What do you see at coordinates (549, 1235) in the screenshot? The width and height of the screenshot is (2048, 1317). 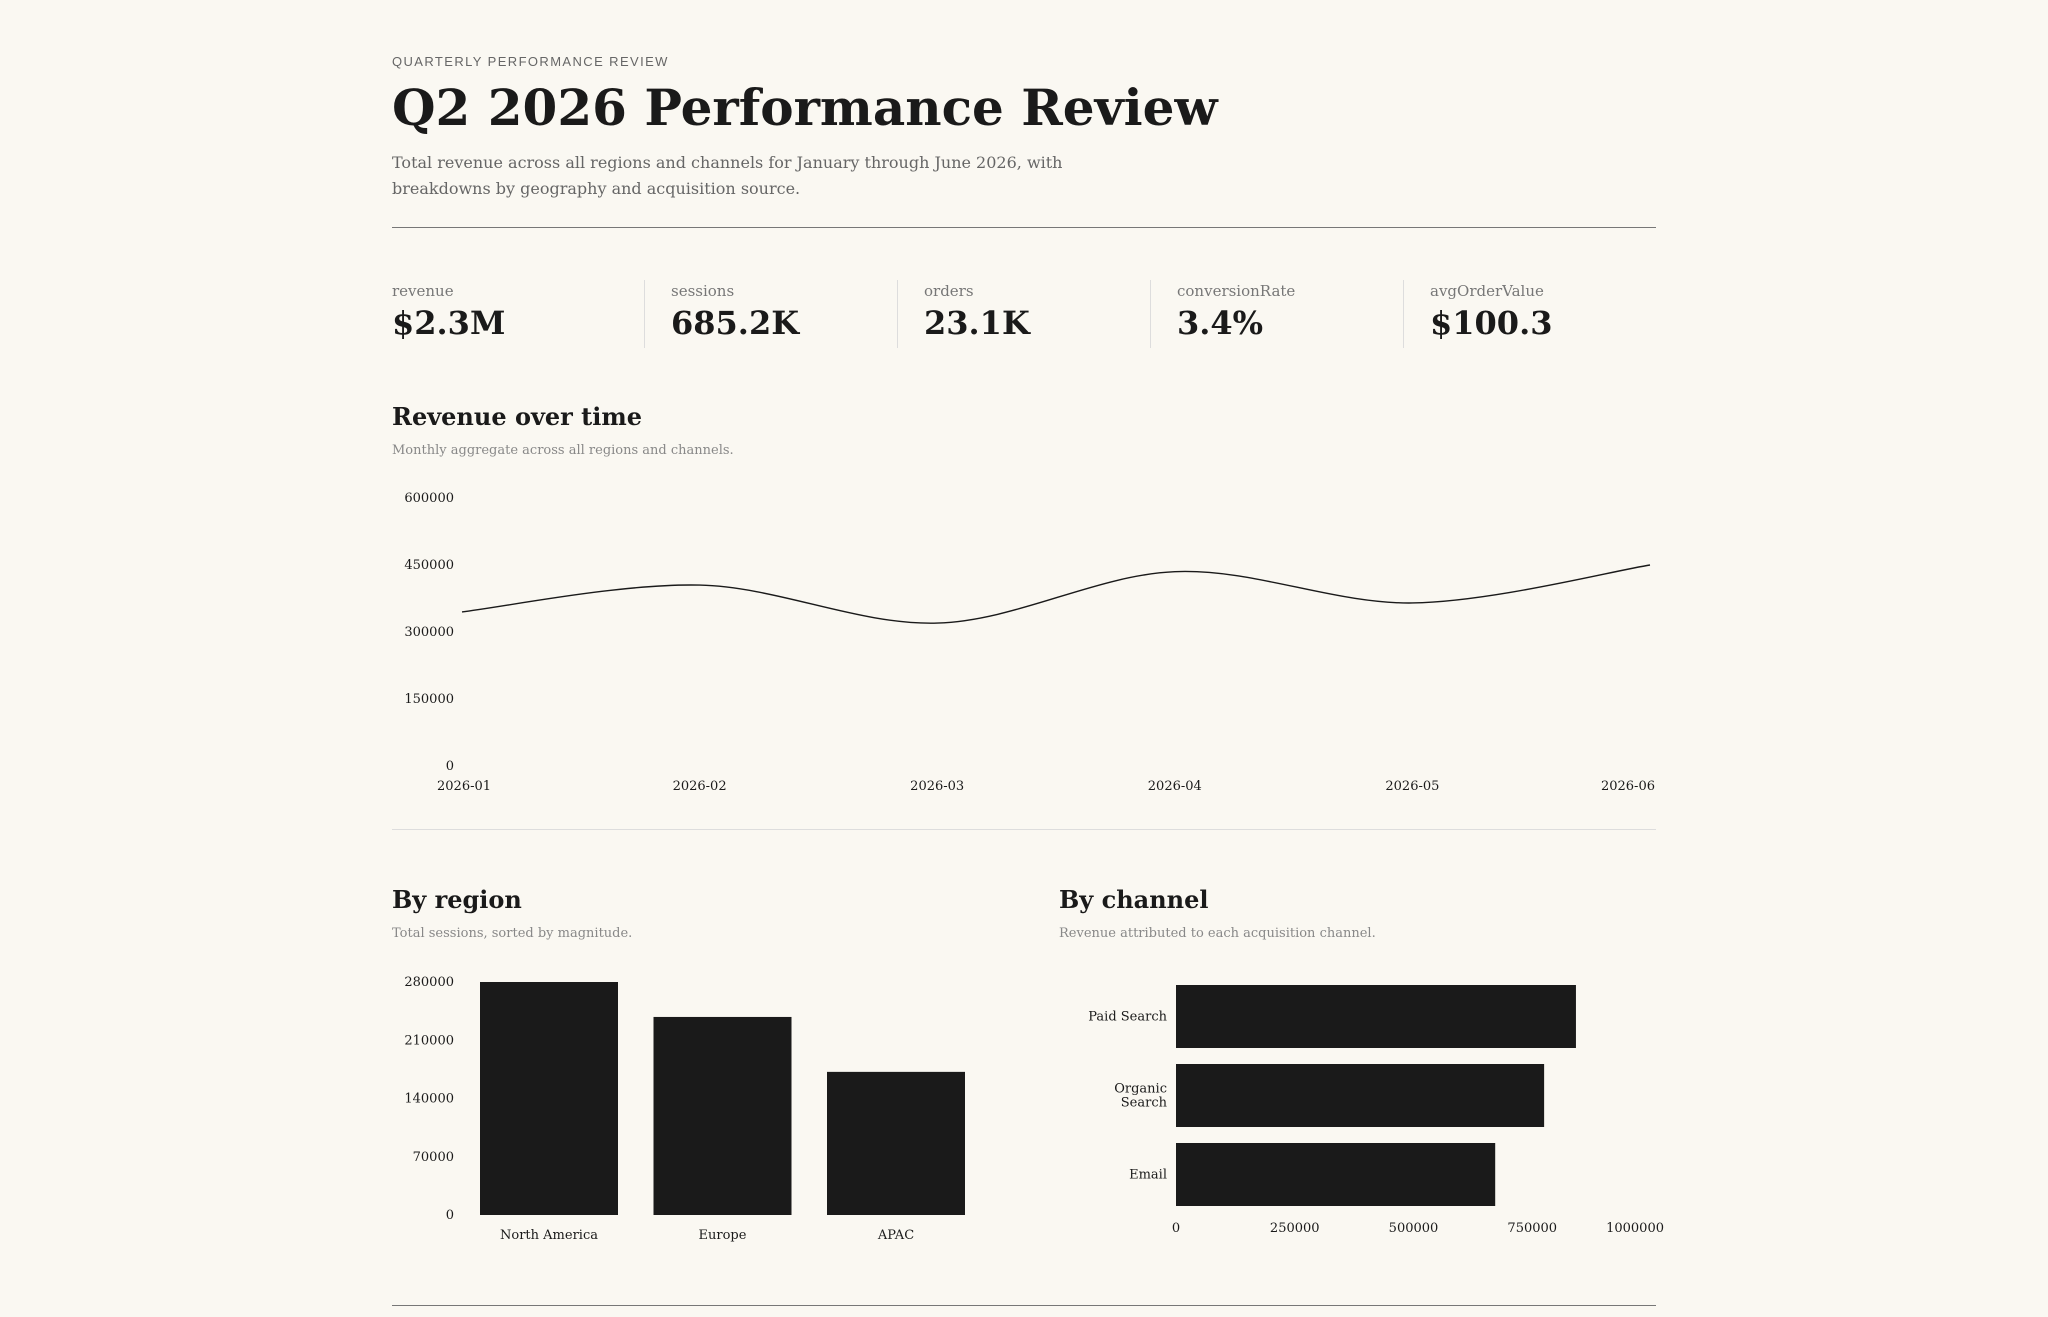 I see `x-tick-label: North America` at bounding box center [549, 1235].